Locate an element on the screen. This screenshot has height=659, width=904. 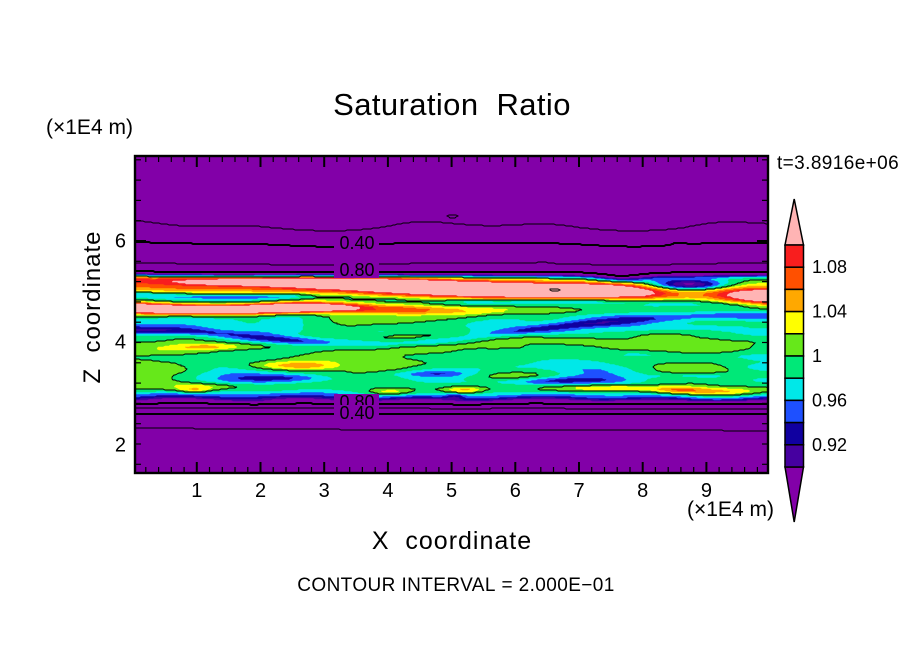
svg-text: 9 is located at coordinates (706, 491).